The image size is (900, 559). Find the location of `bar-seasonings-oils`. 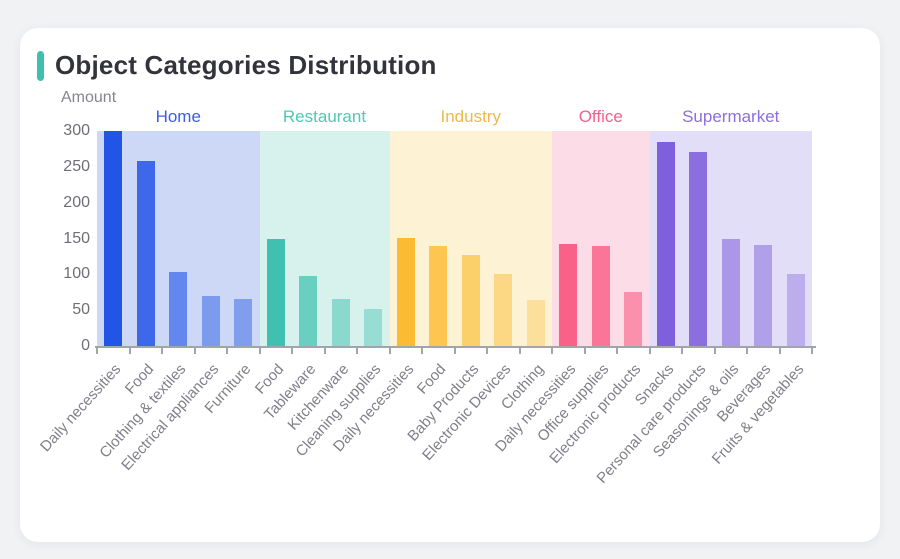

bar-seasonings-oils is located at coordinates (730, 292).